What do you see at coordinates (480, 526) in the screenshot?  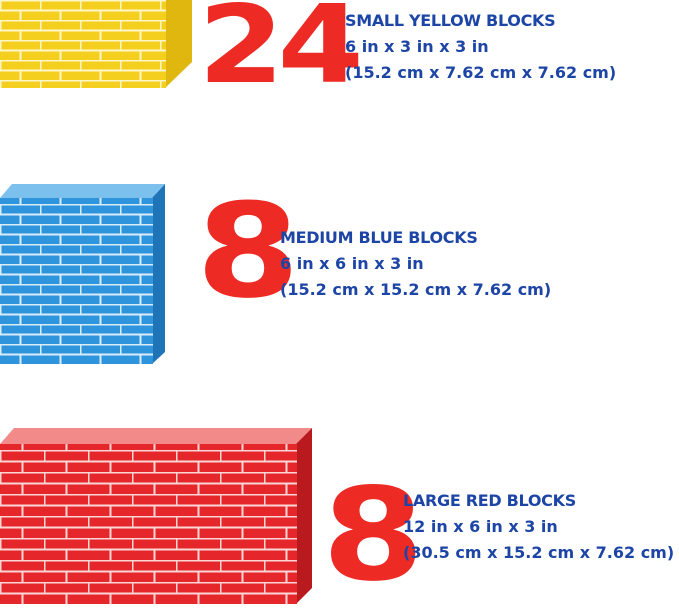 I see `red-imperial: 12 in x 6 in x 3 in` at bounding box center [480, 526].